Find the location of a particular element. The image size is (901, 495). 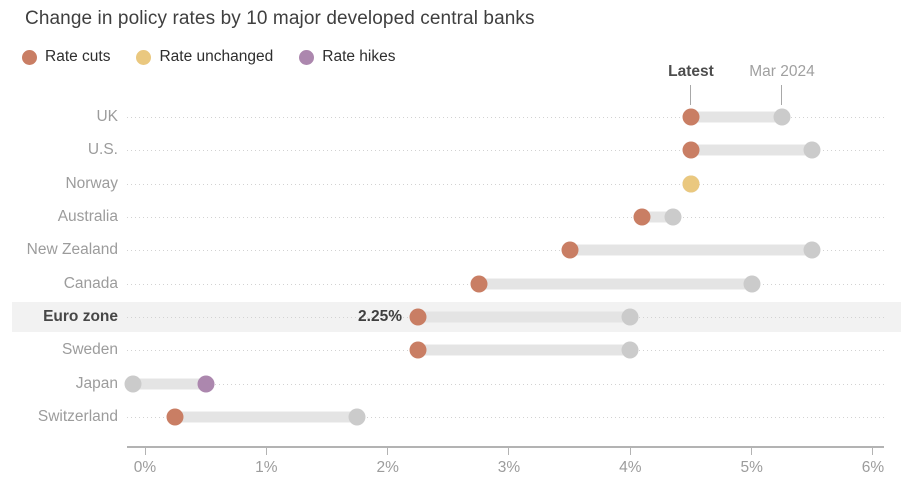

x-axis-line is located at coordinates (505, 447).